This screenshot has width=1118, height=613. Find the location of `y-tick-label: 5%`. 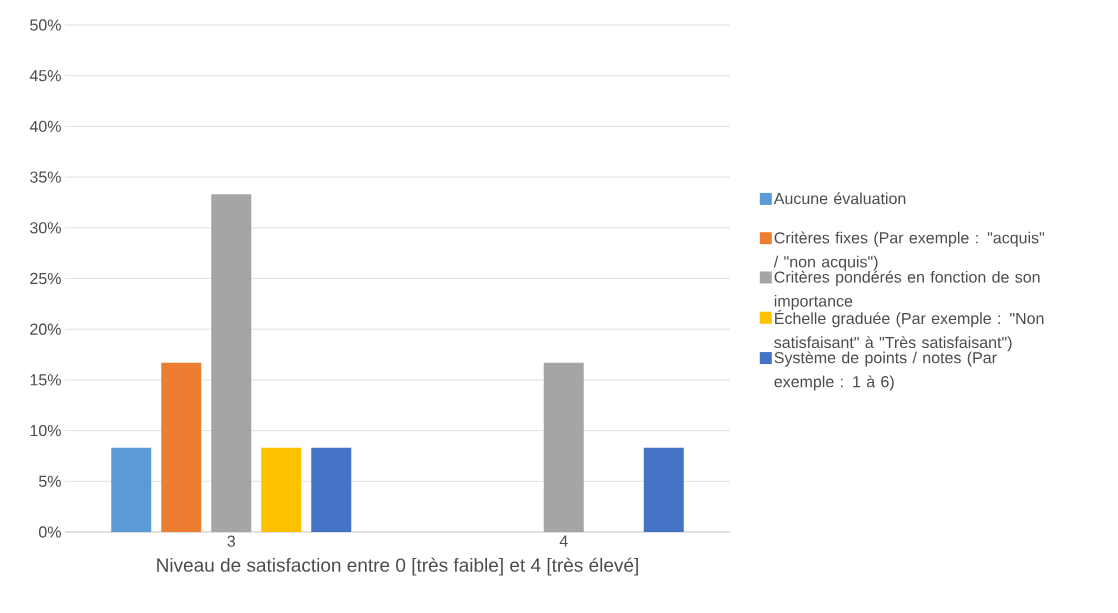

y-tick-label: 5% is located at coordinates (50, 481).